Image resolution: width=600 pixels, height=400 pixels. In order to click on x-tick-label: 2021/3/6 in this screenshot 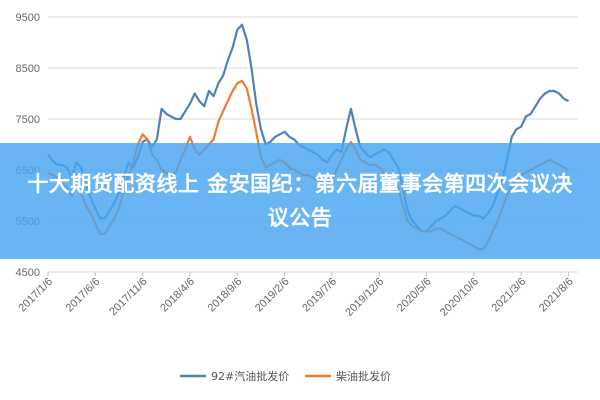, I will do `click(509, 295)`.